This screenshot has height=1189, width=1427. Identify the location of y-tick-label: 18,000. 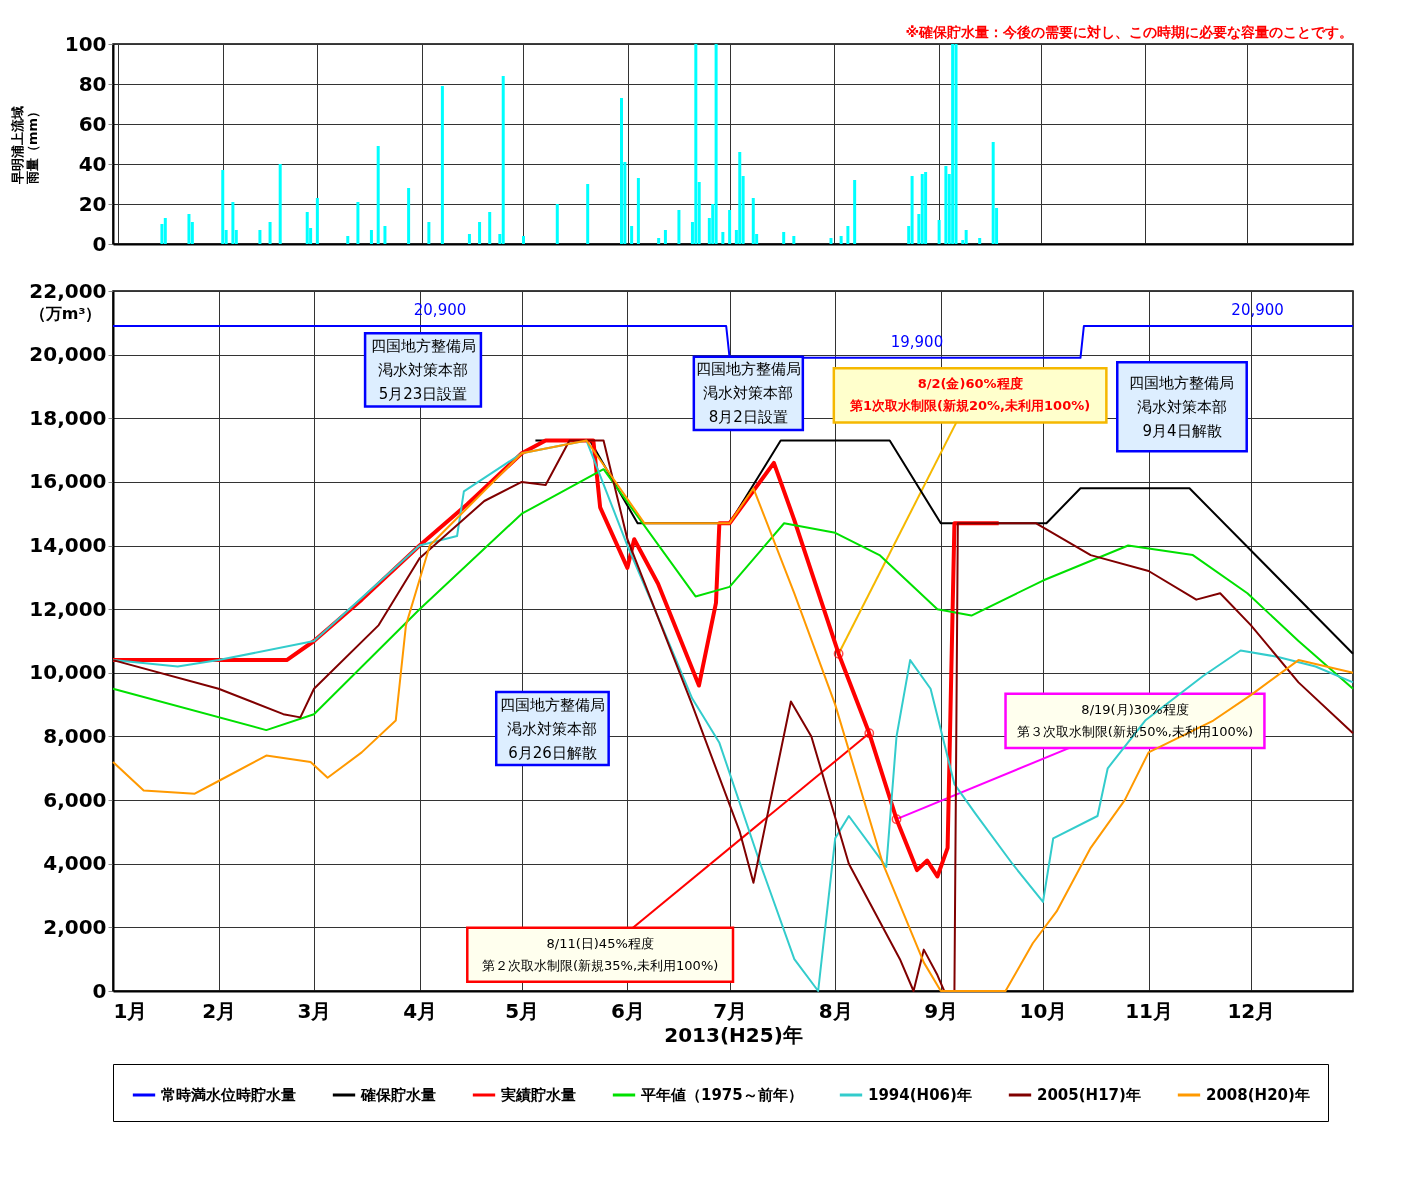
(68, 417).